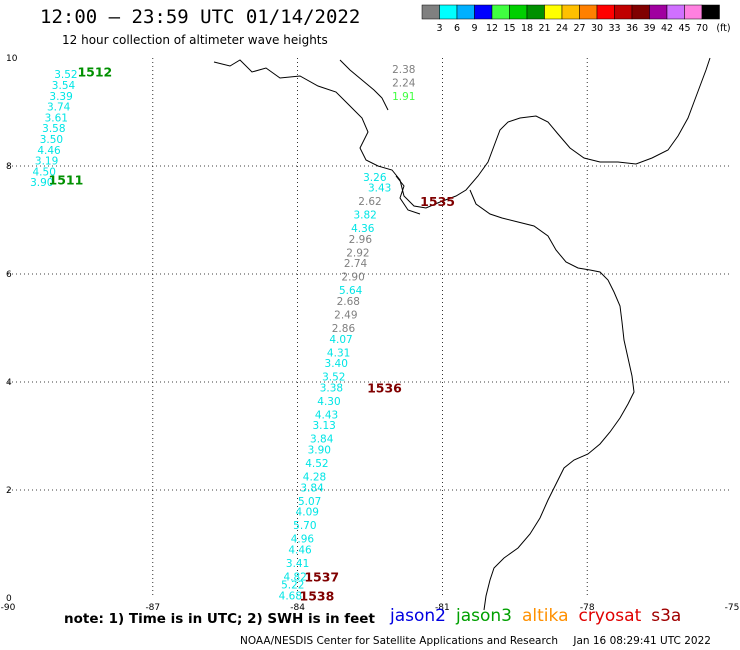 This screenshot has width=740, height=650. I want to click on wave-height-label: 3.58, so click(53, 129).